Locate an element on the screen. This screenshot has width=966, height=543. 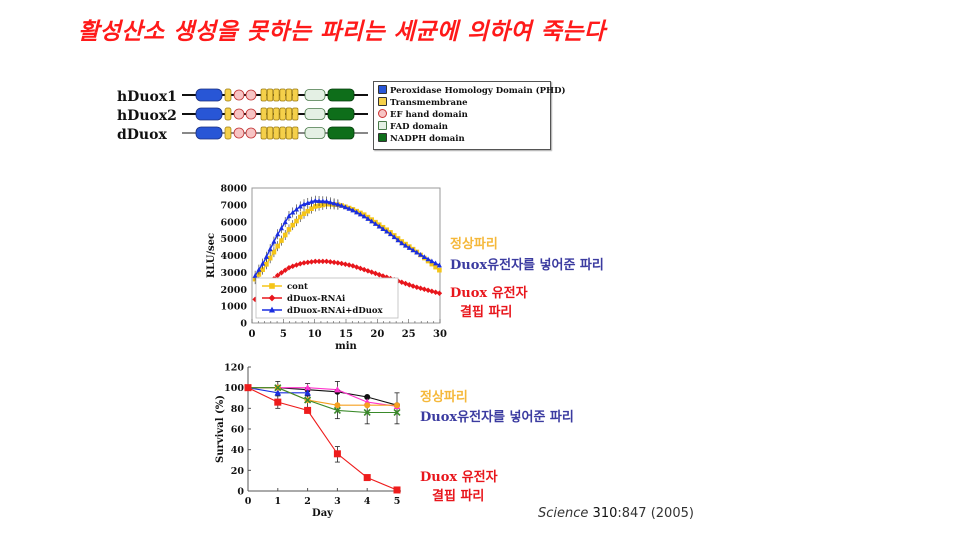
svg-text: 2000 is located at coordinates (234, 290).